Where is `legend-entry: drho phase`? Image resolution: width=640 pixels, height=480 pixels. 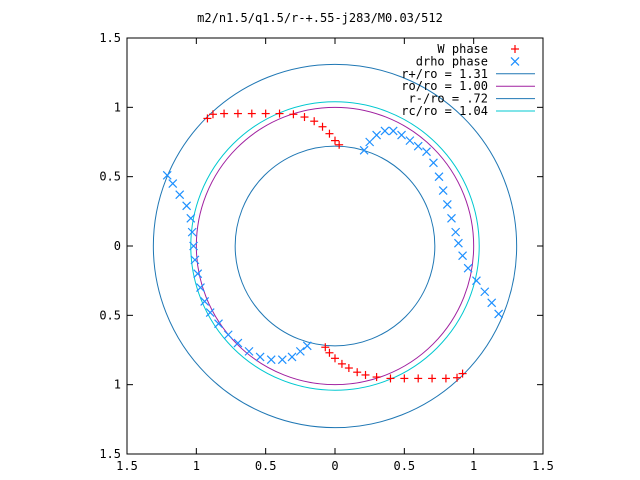
legend-entry: drho phase is located at coordinates (468, 61).